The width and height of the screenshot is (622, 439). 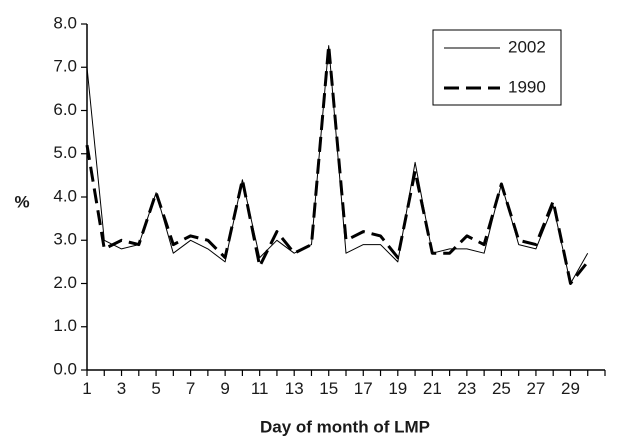 What do you see at coordinates (65, 282) in the screenshot?
I see `y-tick-label: 2.0` at bounding box center [65, 282].